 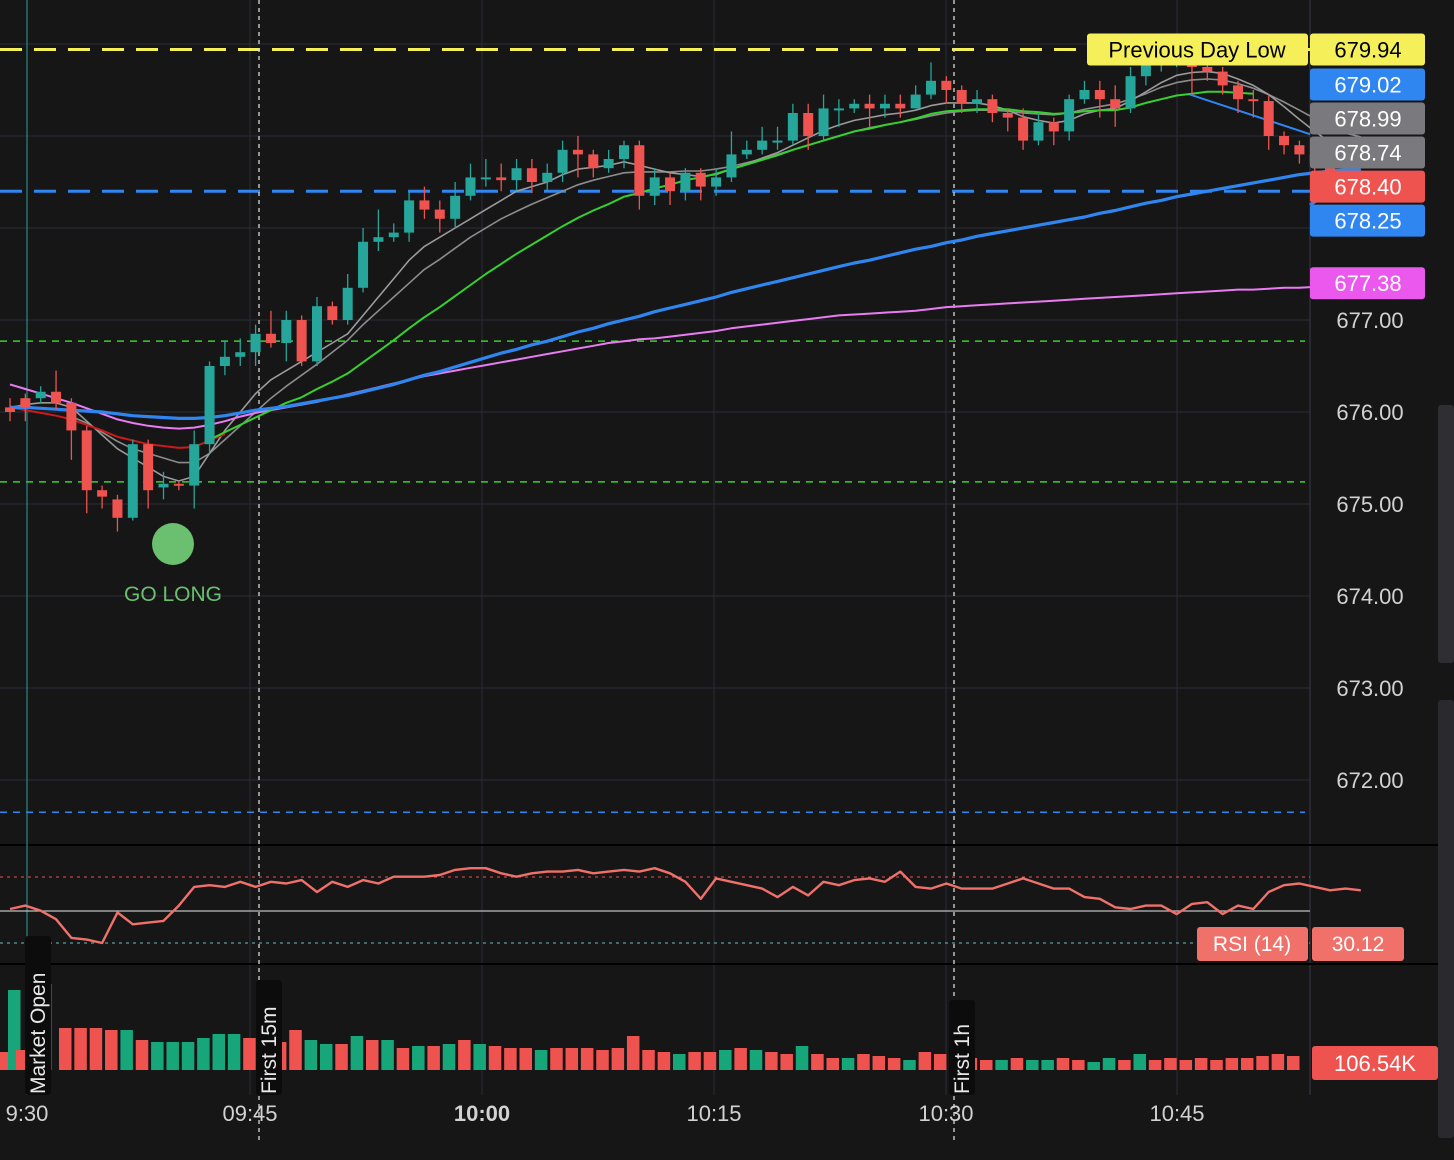 I want to click on rsi-value: 30.12, so click(x=1358, y=944).